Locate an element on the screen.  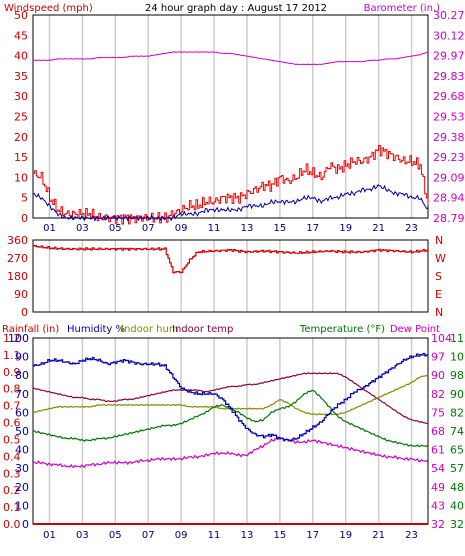
humidity-tick-label: 80 is located at coordinates (22, 375).